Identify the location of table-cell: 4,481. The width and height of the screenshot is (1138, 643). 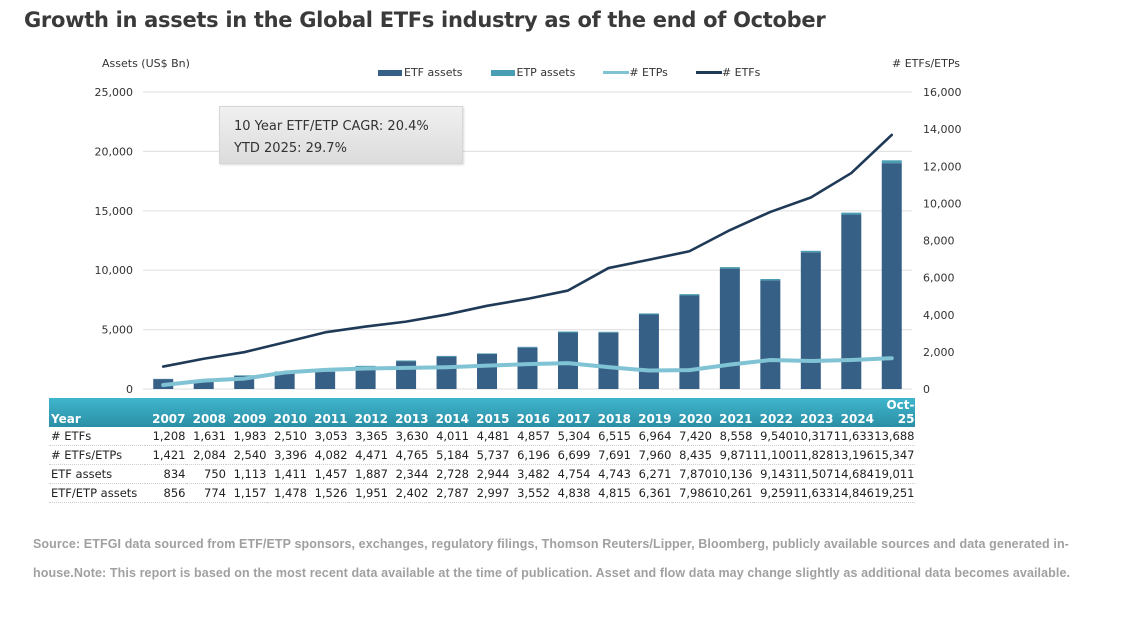
(489, 436).